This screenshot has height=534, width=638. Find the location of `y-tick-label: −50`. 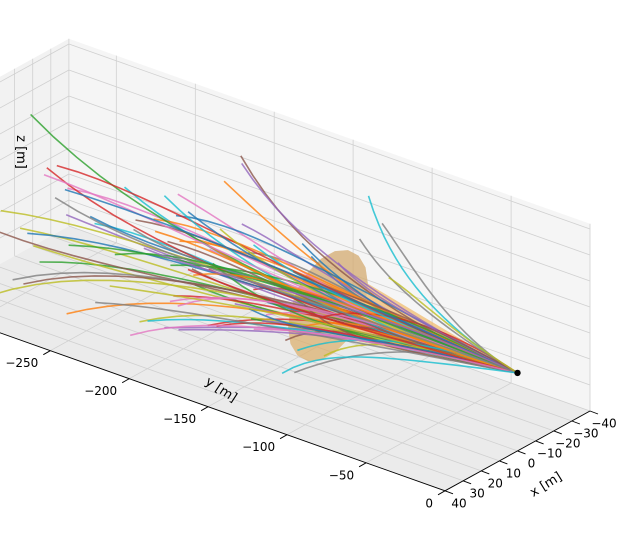

y-tick-label: −50 is located at coordinates (341, 475).